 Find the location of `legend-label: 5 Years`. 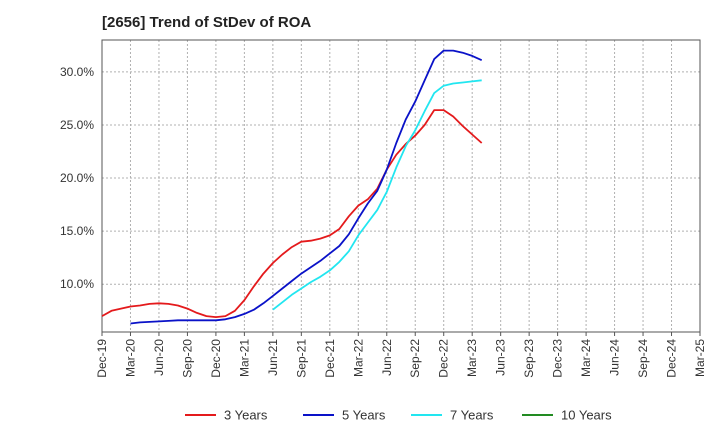

legend-label: 5 Years is located at coordinates (364, 415).